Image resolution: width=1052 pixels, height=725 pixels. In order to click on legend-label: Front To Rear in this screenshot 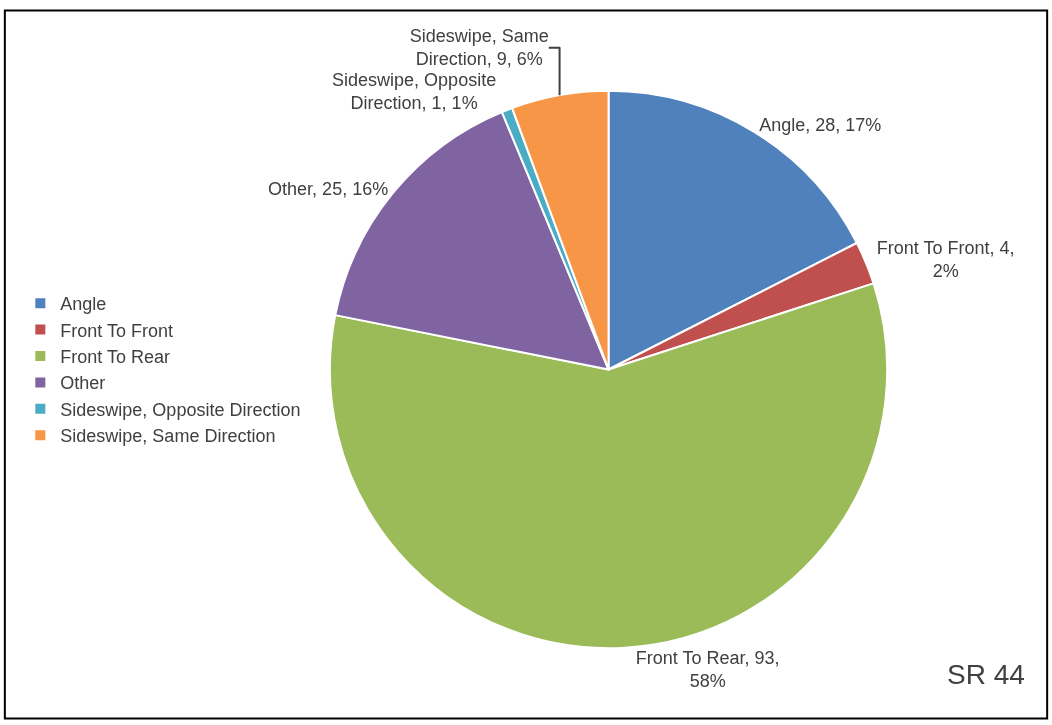, I will do `click(115, 357)`.